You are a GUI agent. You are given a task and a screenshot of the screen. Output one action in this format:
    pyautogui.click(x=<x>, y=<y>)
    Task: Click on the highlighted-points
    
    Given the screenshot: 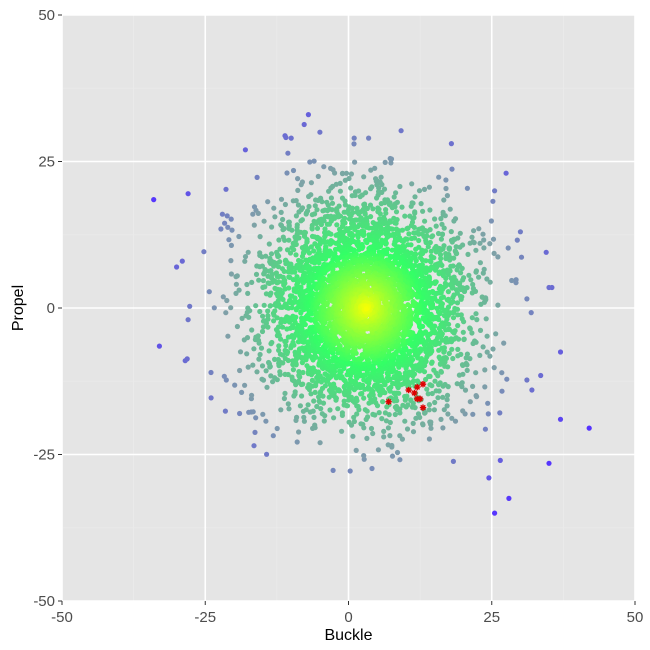 What is the action you would take?
    pyautogui.click(x=406, y=395)
    